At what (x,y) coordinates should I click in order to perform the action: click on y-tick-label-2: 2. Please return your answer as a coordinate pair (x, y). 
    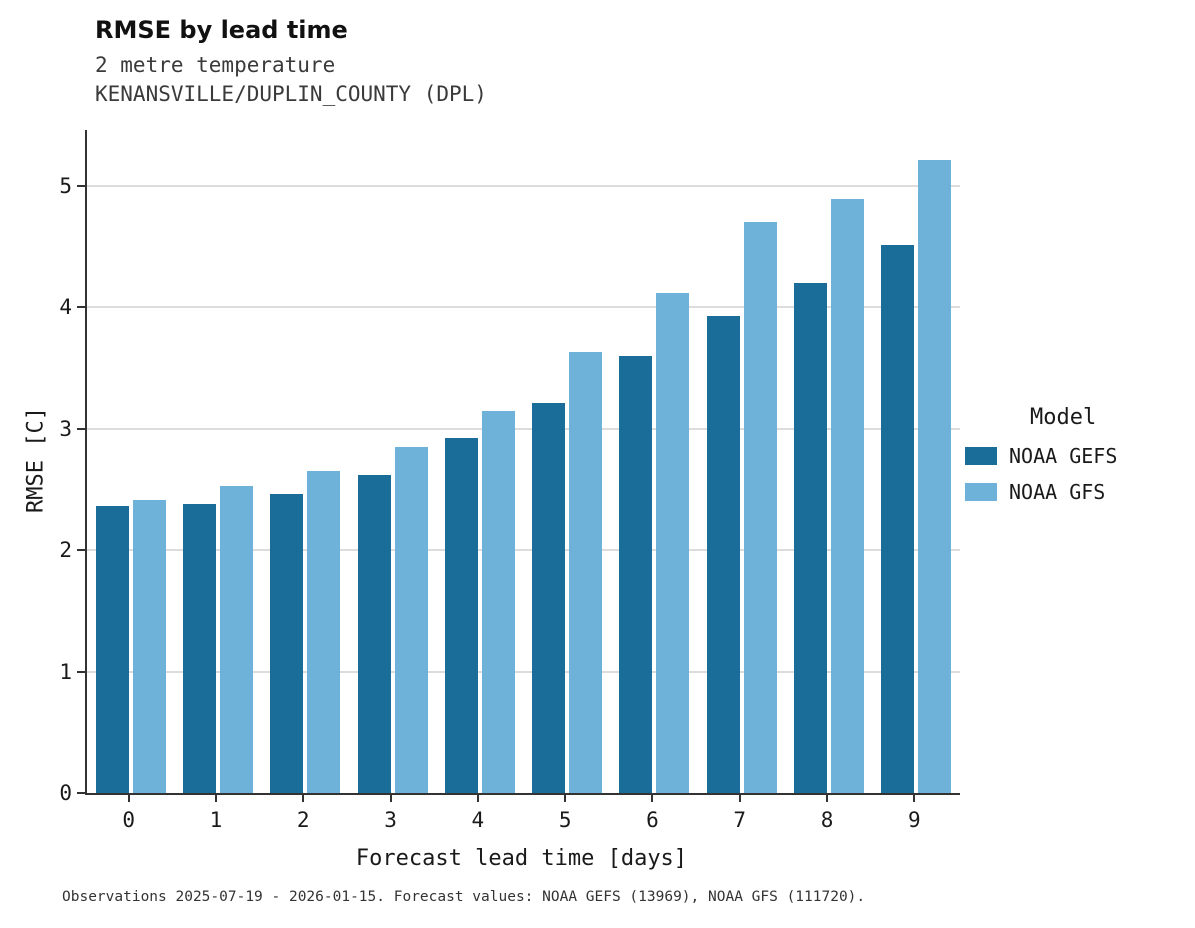
    Looking at the image, I should click on (65, 550).